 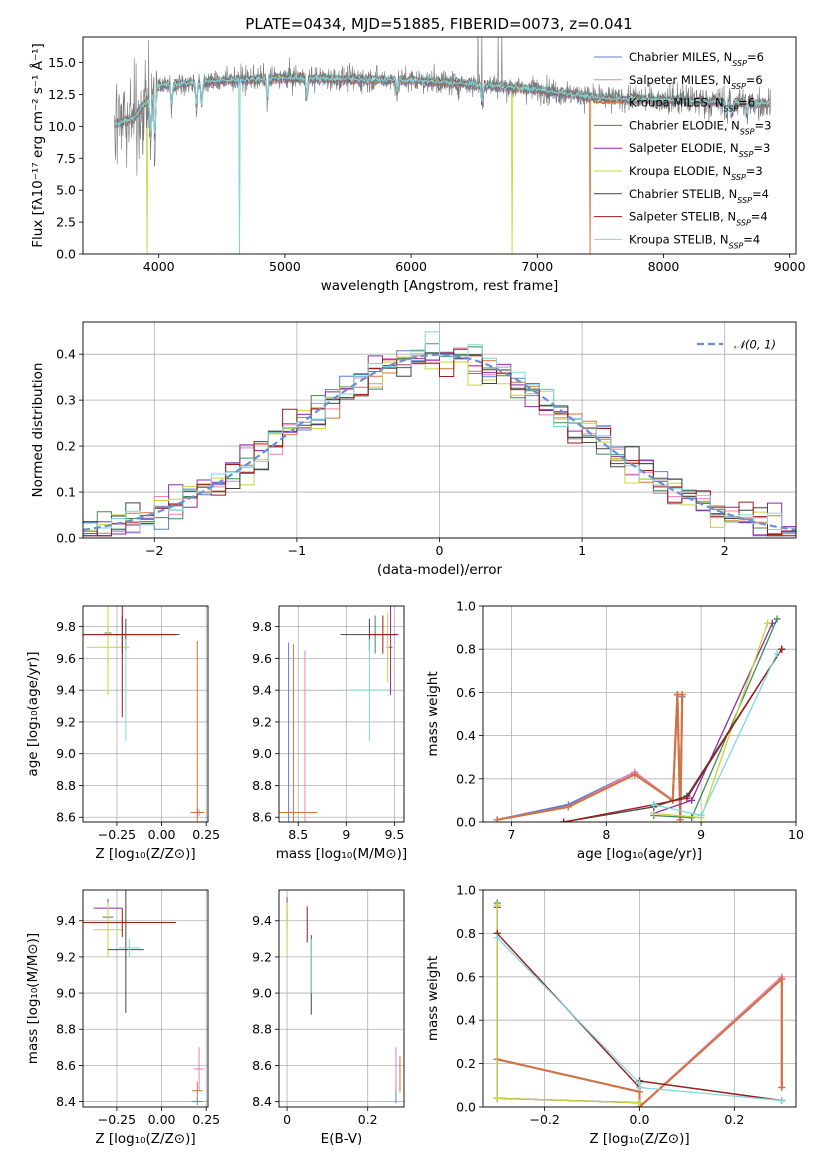 What do you see at coordinates (440, 286) in the screenshot?
I see `x-axis-label: wavelength [Angstrom, rest frame]` at bounding box center [440, 286].